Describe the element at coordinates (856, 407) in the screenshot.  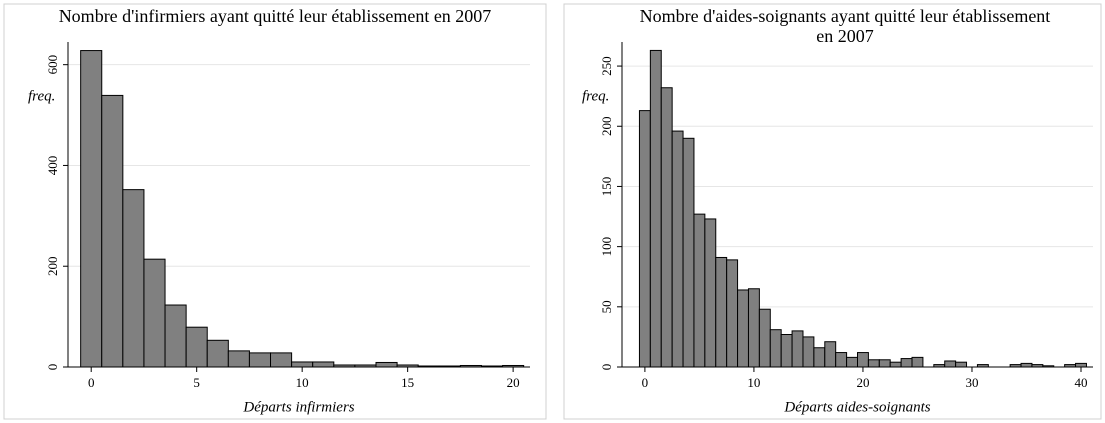
I see `x-axis-label: Départs aides-soignants` at that location.